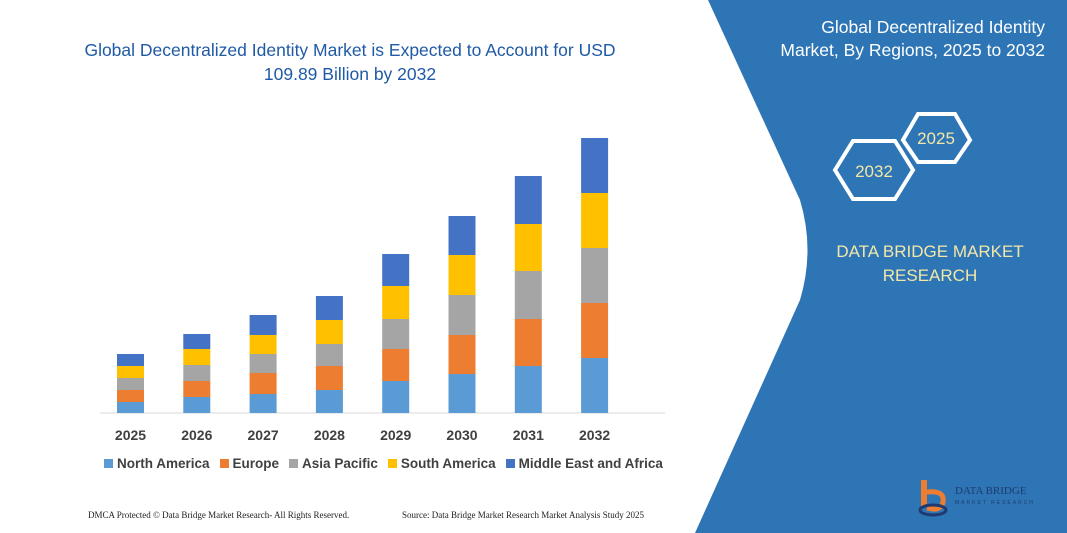 The image size is (1067, 533). I want to click on x-tick-label: 2031, so click(528, 435).